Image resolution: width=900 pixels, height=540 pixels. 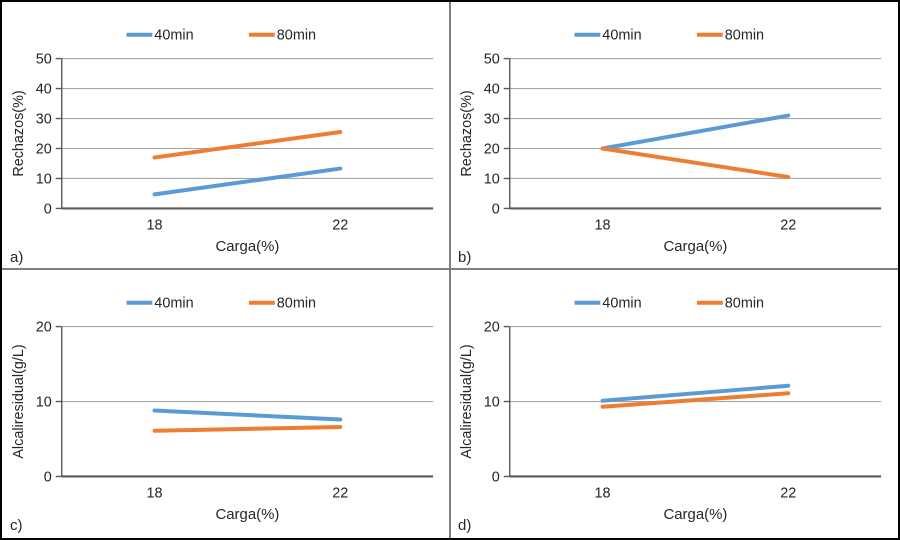 I want to click on horizontal-divider, so click(x=450, y=269).